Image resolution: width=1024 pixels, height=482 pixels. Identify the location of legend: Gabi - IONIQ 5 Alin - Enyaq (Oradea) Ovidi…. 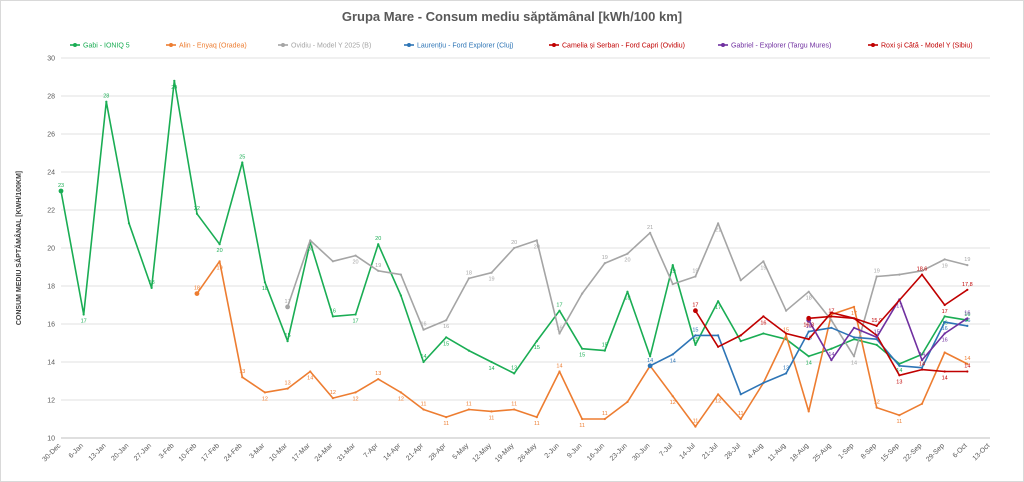
(521, 46).